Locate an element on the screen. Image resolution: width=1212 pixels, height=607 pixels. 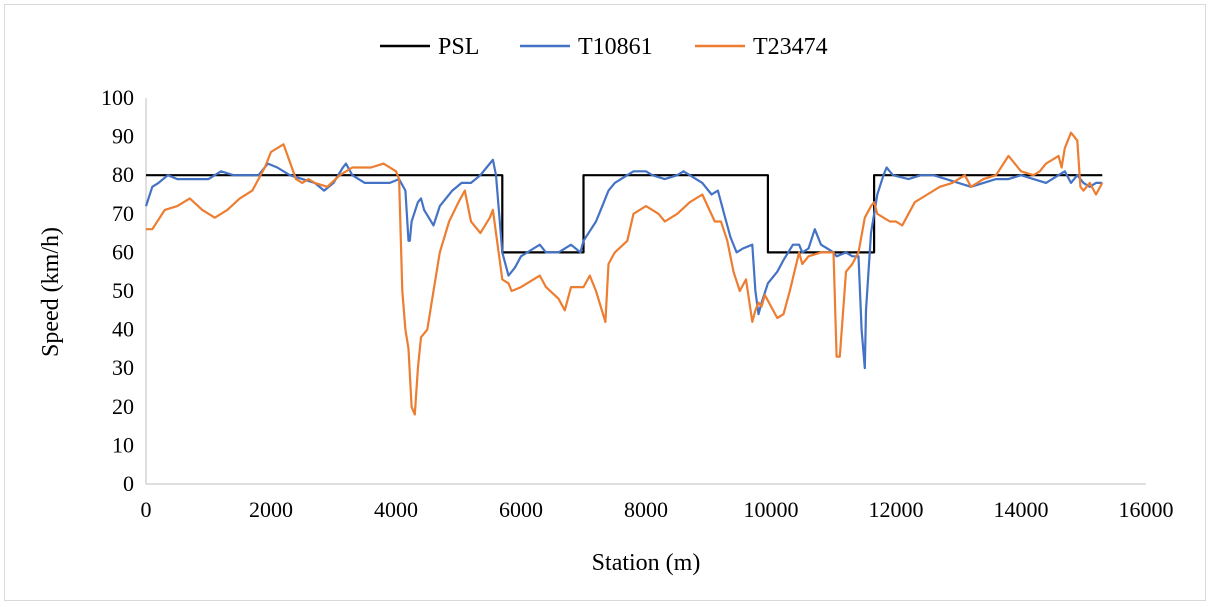
legend-label-t10861: T10861 is located at coordinates (615, 47).